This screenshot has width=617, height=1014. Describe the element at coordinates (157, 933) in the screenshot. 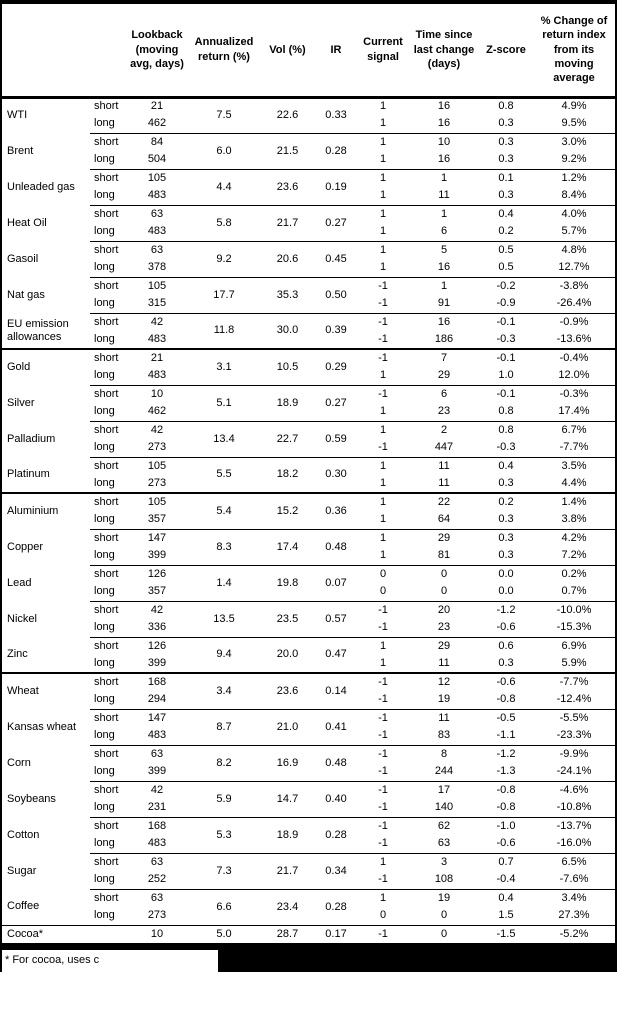

I see `lookback-value: 10` at that location.